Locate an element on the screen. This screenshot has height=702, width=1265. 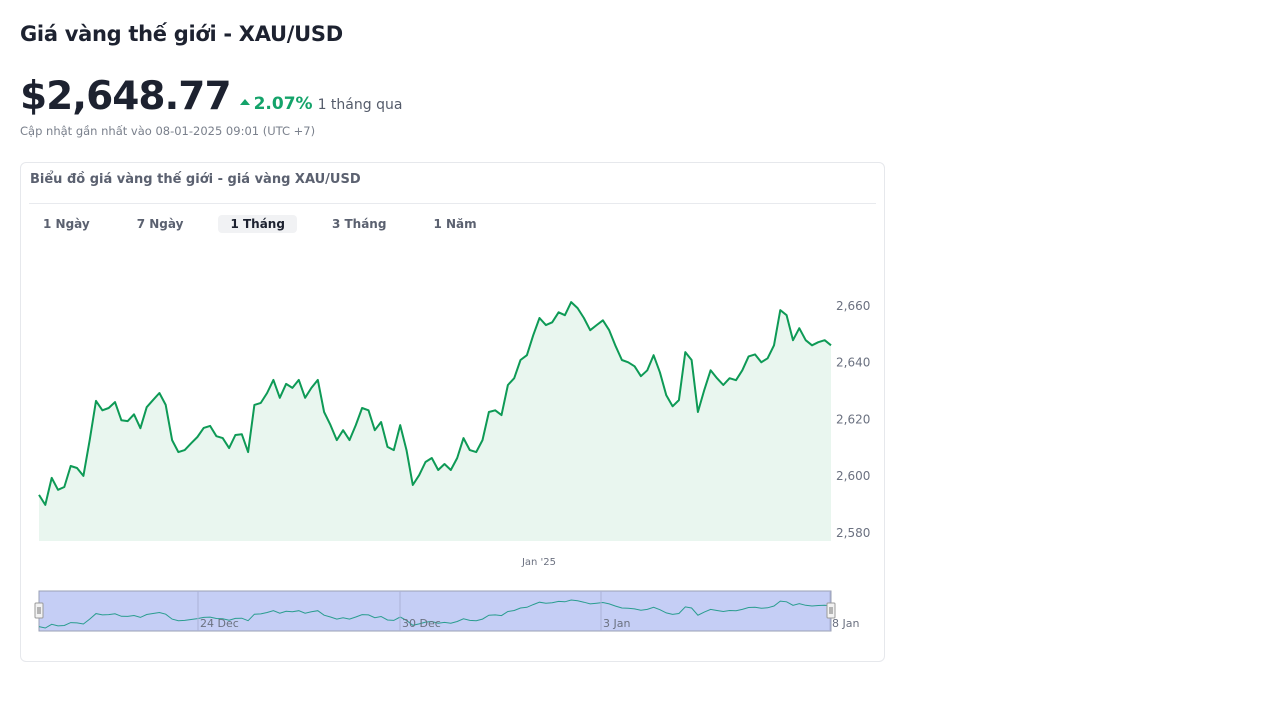
current-price: $2,648.77 is located at coordinates (126, 96).